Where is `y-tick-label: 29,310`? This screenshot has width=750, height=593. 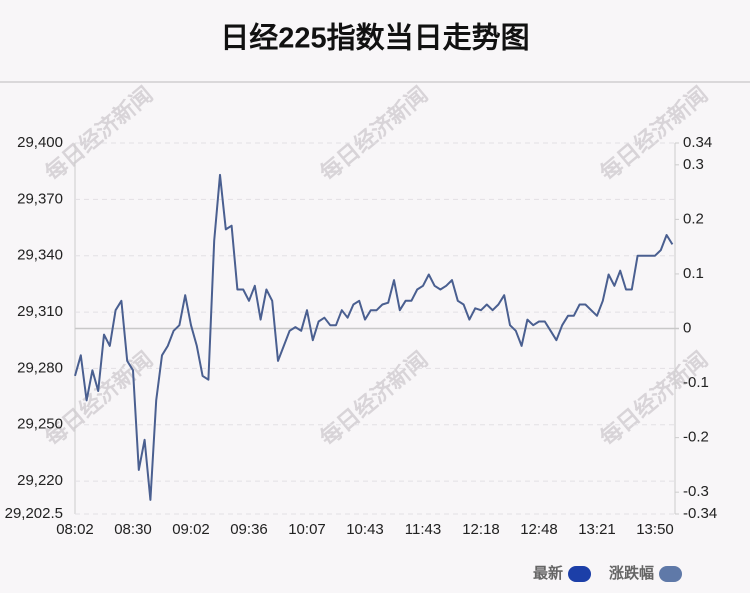
y-tick-label: 29,310 is located at coordinates (40, 311).